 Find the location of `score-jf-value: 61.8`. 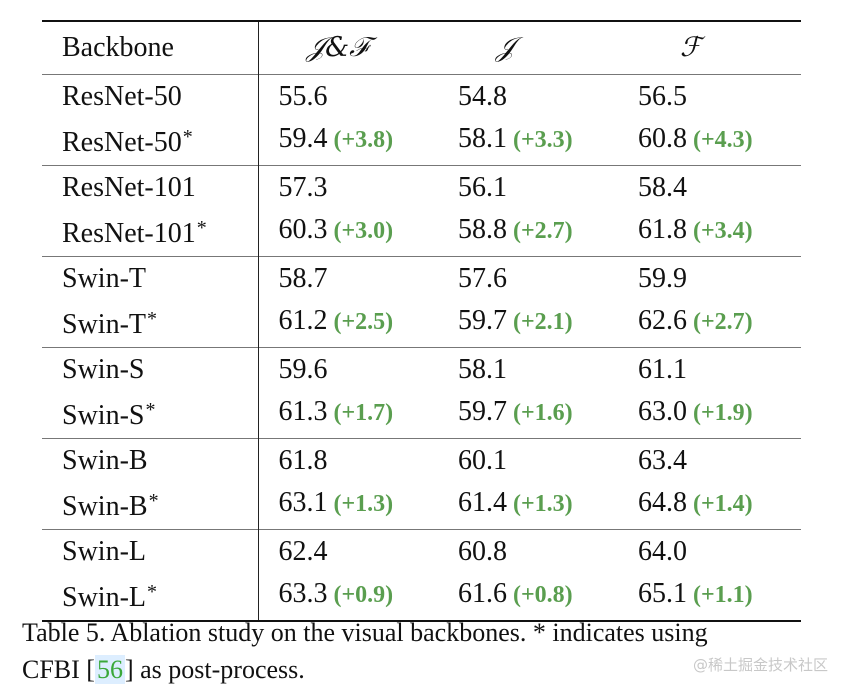

score-jf-value: 61.8 is located at coordinates (303, 460).